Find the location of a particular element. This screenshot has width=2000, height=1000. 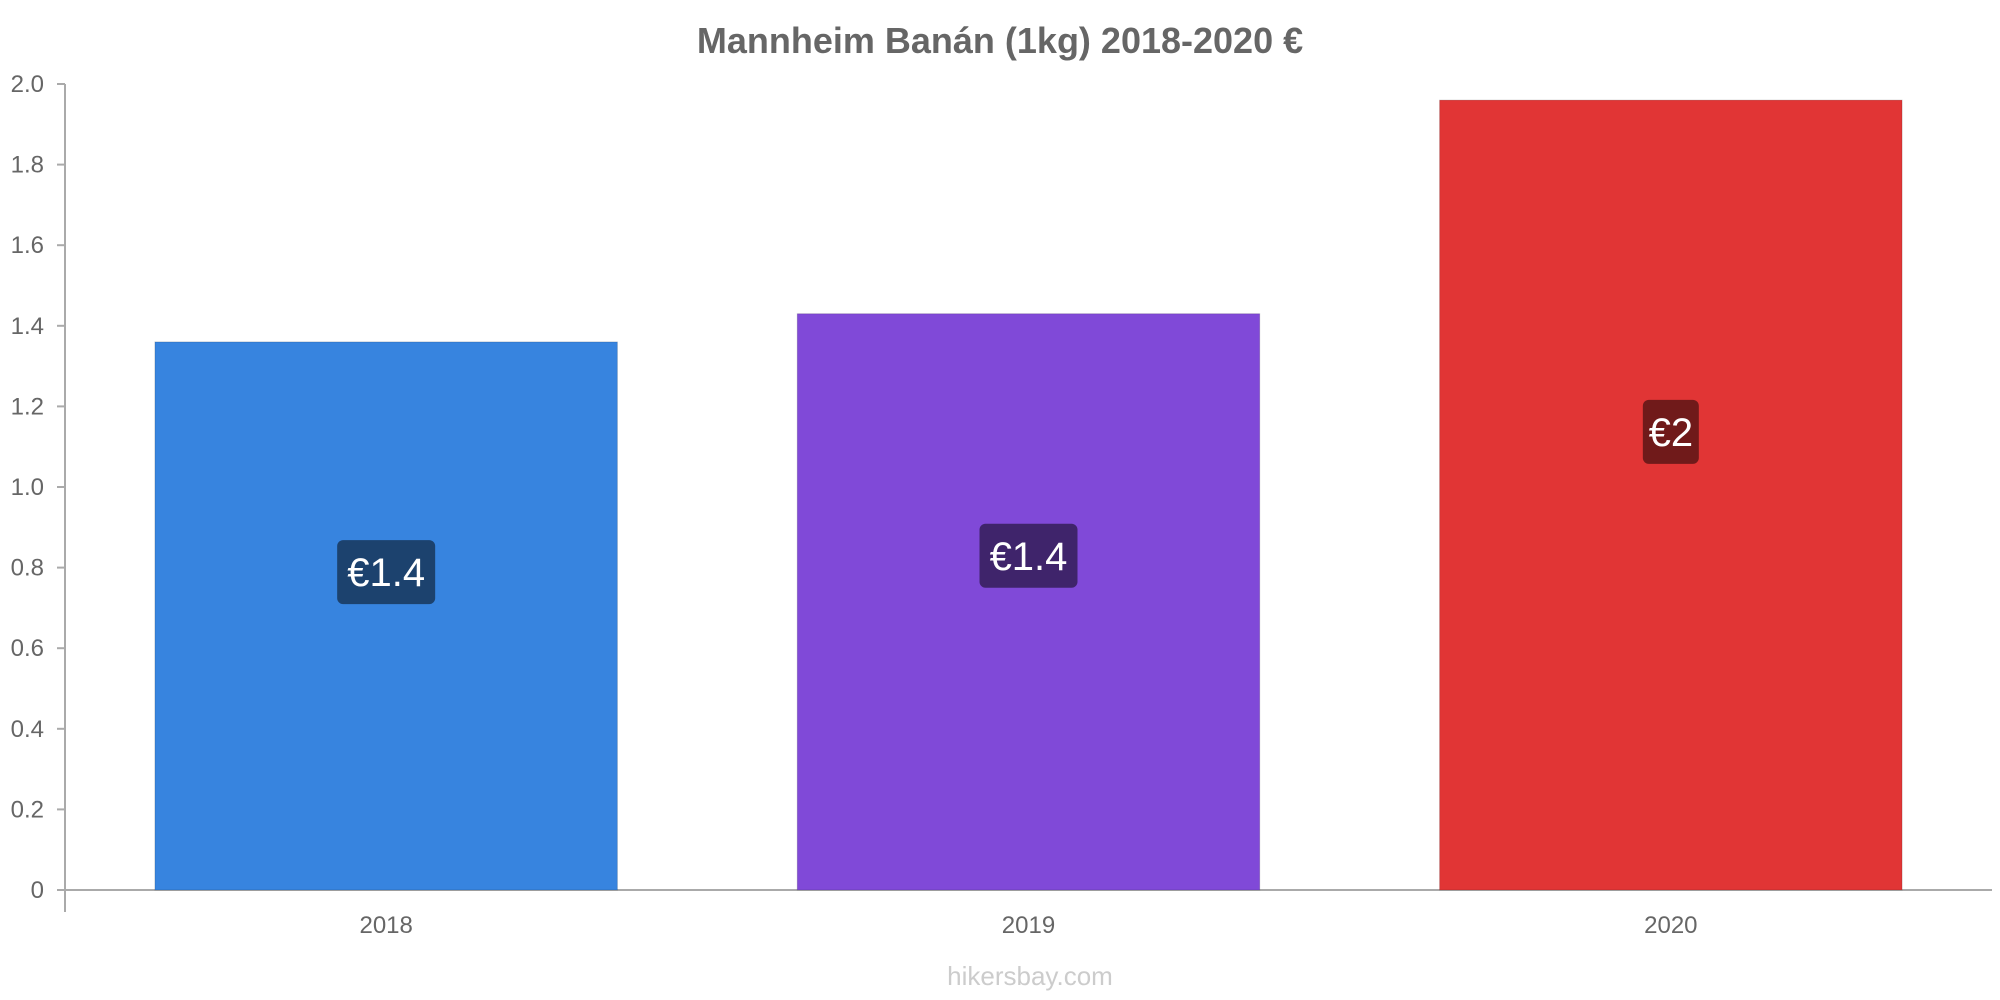

data-labels-group: €1.4 €1.4 €2 is located at coordinates (1018, 502).